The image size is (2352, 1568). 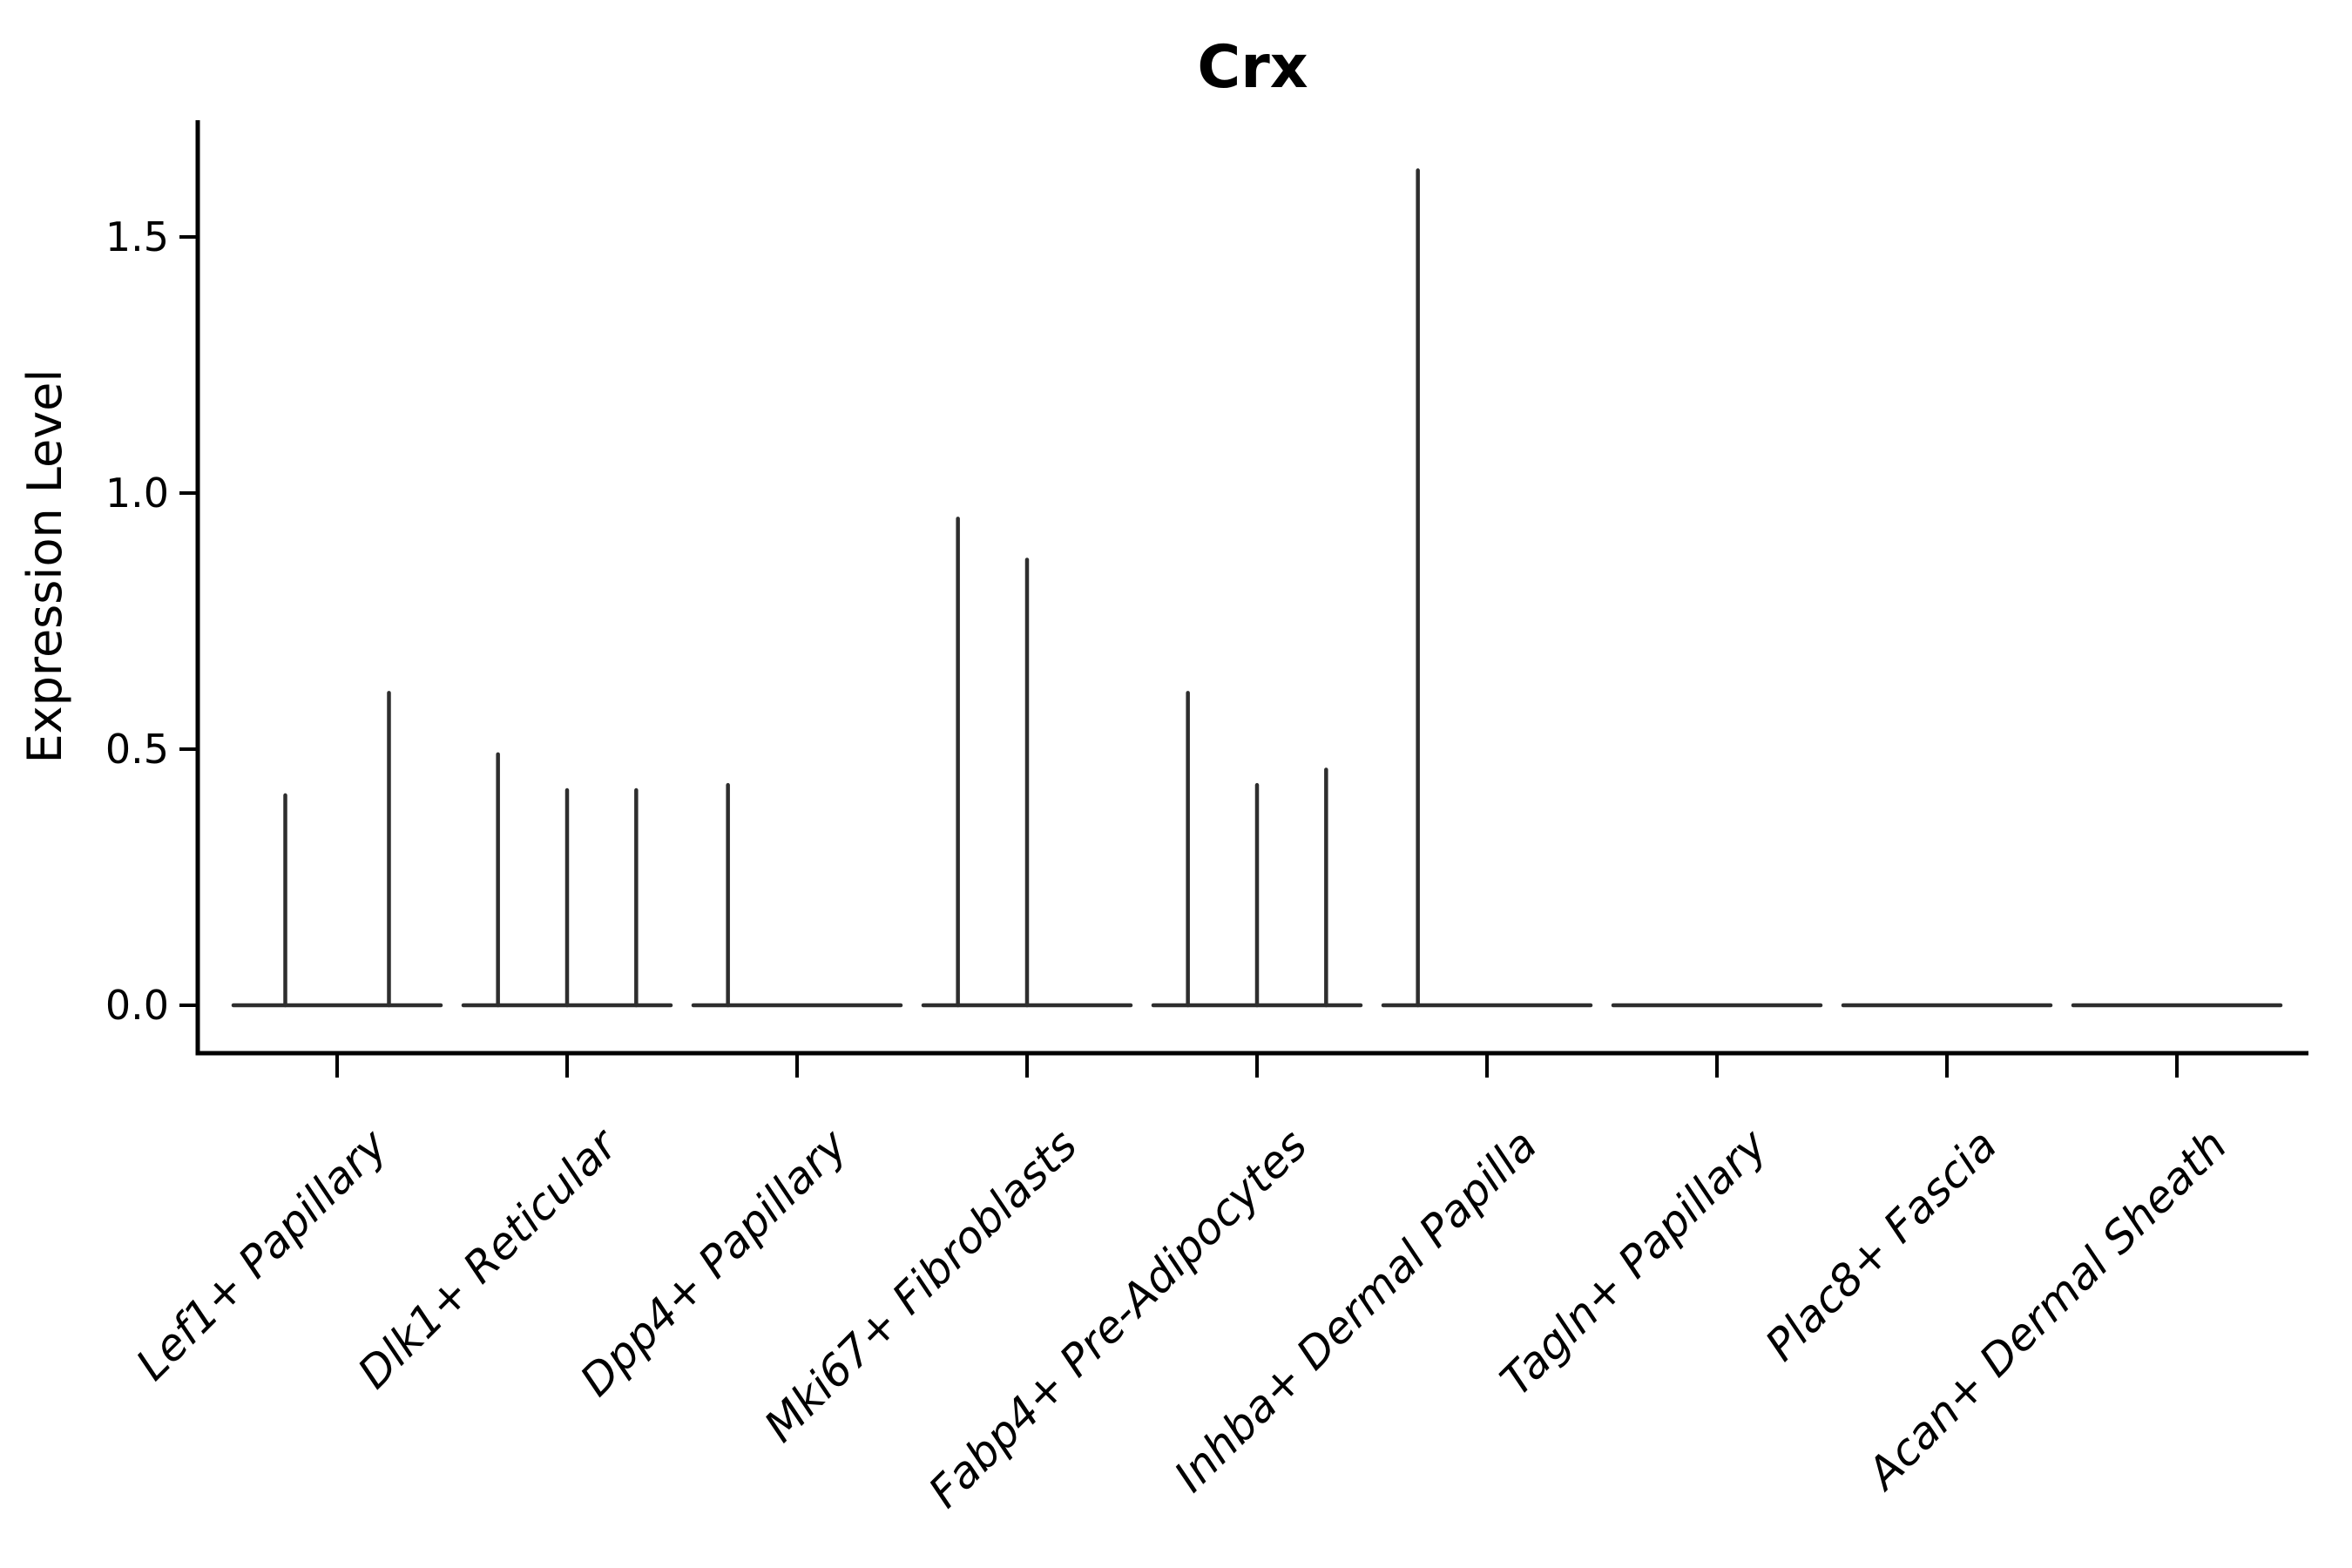 What do you see at coordinates (1355, 1310) in the screenshot?
I see `x-tick-label: Inhba+ Dermal Papilla` at bounding box center [1355, 1310].